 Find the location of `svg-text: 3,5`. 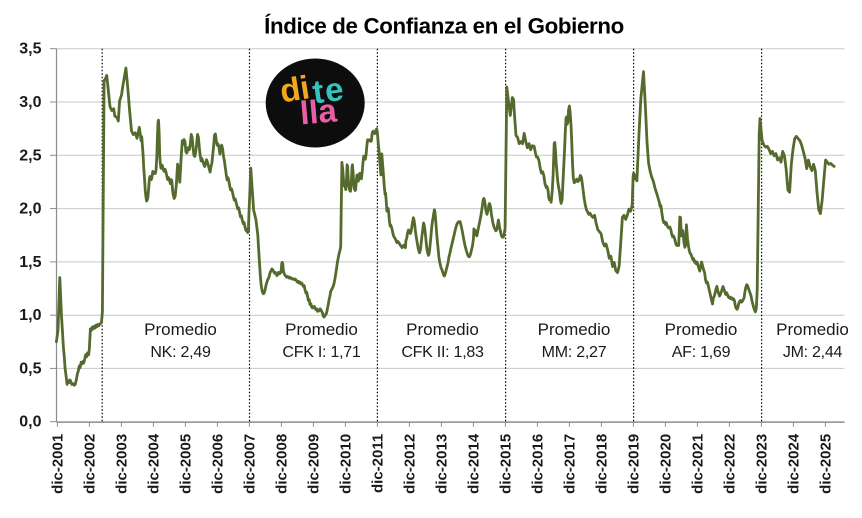

svg-text: 3,5 is located at coordinates (30, 49).